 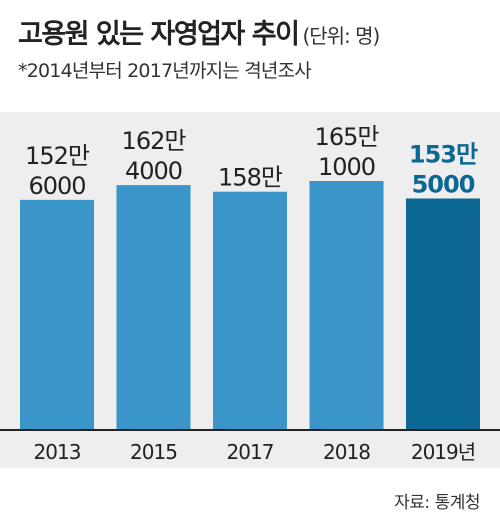 I want to click on x-tick-label: 2019년, so click(x=443, y=452).